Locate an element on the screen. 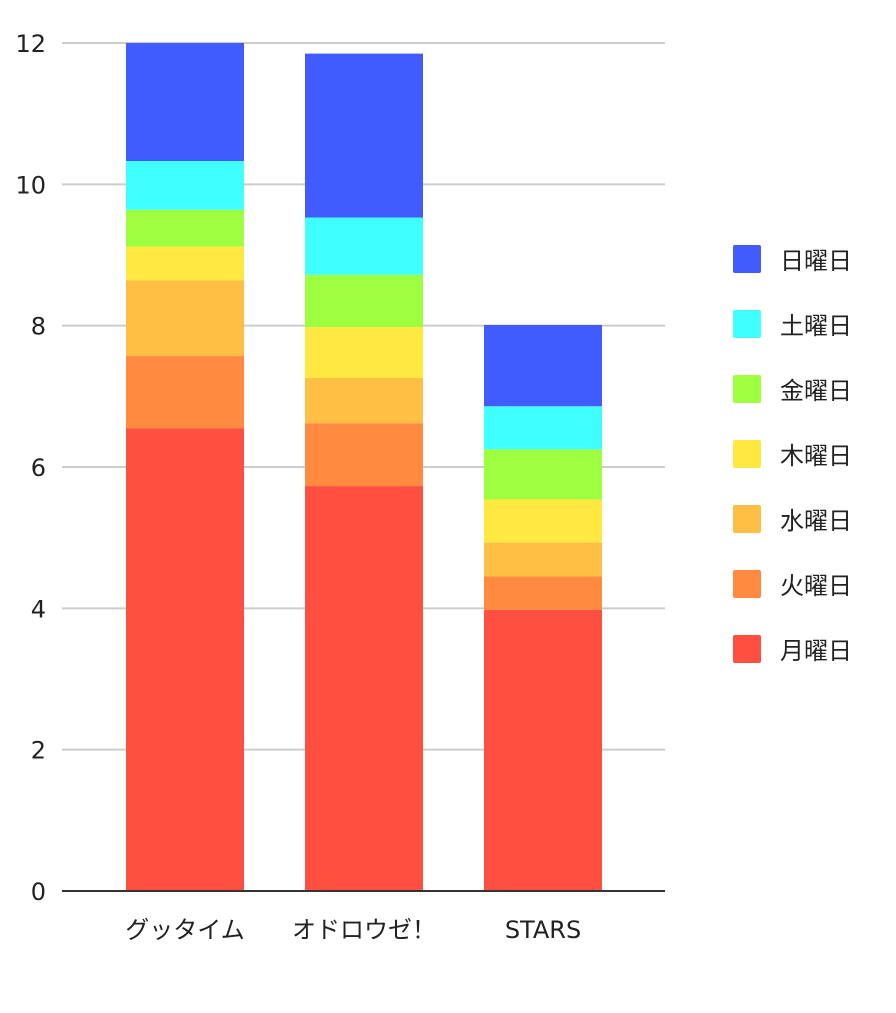 Image resolution: width=896 pixels, height=1013 pixels. legend-label: 土曜日 is located at coordinates (816, 326).